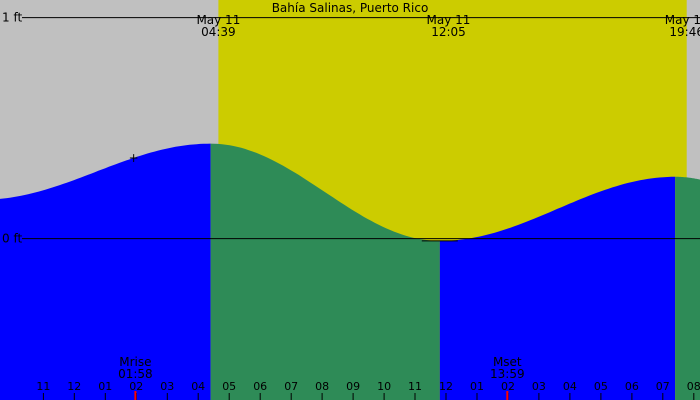  Describe the element at coordinates (353, 386) in the screenshot. I see `x-axis-tick-label: 09` at that location.